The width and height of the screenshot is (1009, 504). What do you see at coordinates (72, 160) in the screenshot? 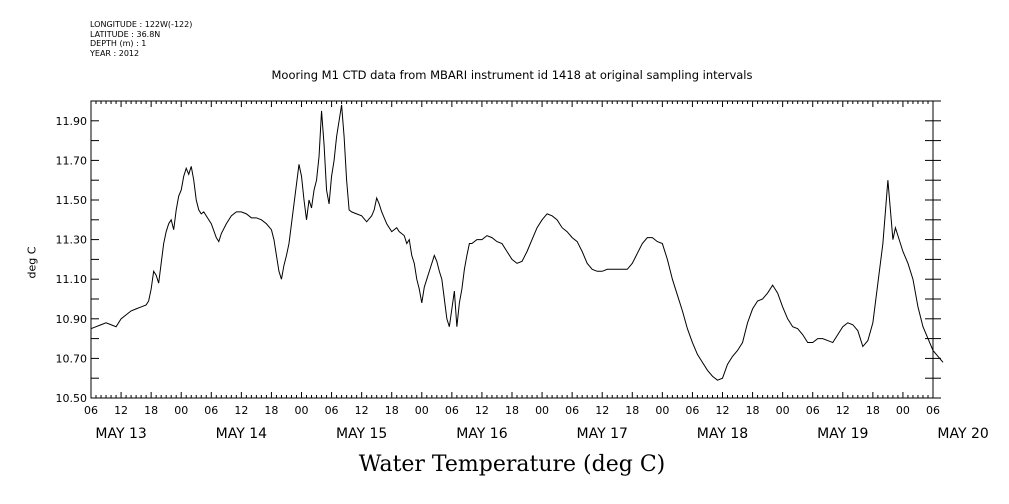
I see `y-tick-label: 11.70` at bounding box center [72, 160].